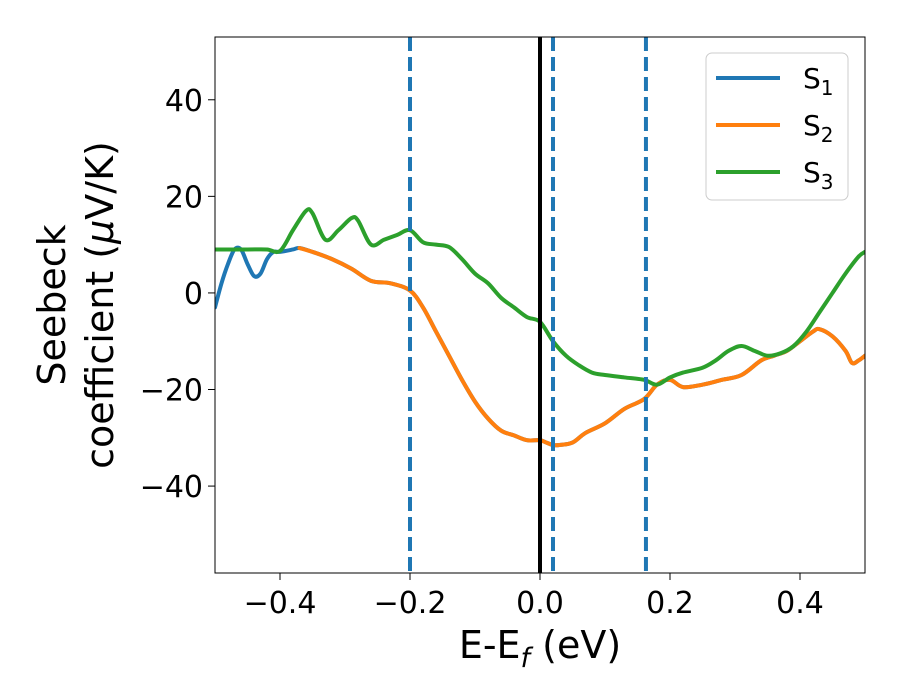 This screenshot has width=900, height=700. What do you see at coordinates (818, 81) in the screenshot?
I see `legend-label-s1: S1` at bounding box center [818, 81].